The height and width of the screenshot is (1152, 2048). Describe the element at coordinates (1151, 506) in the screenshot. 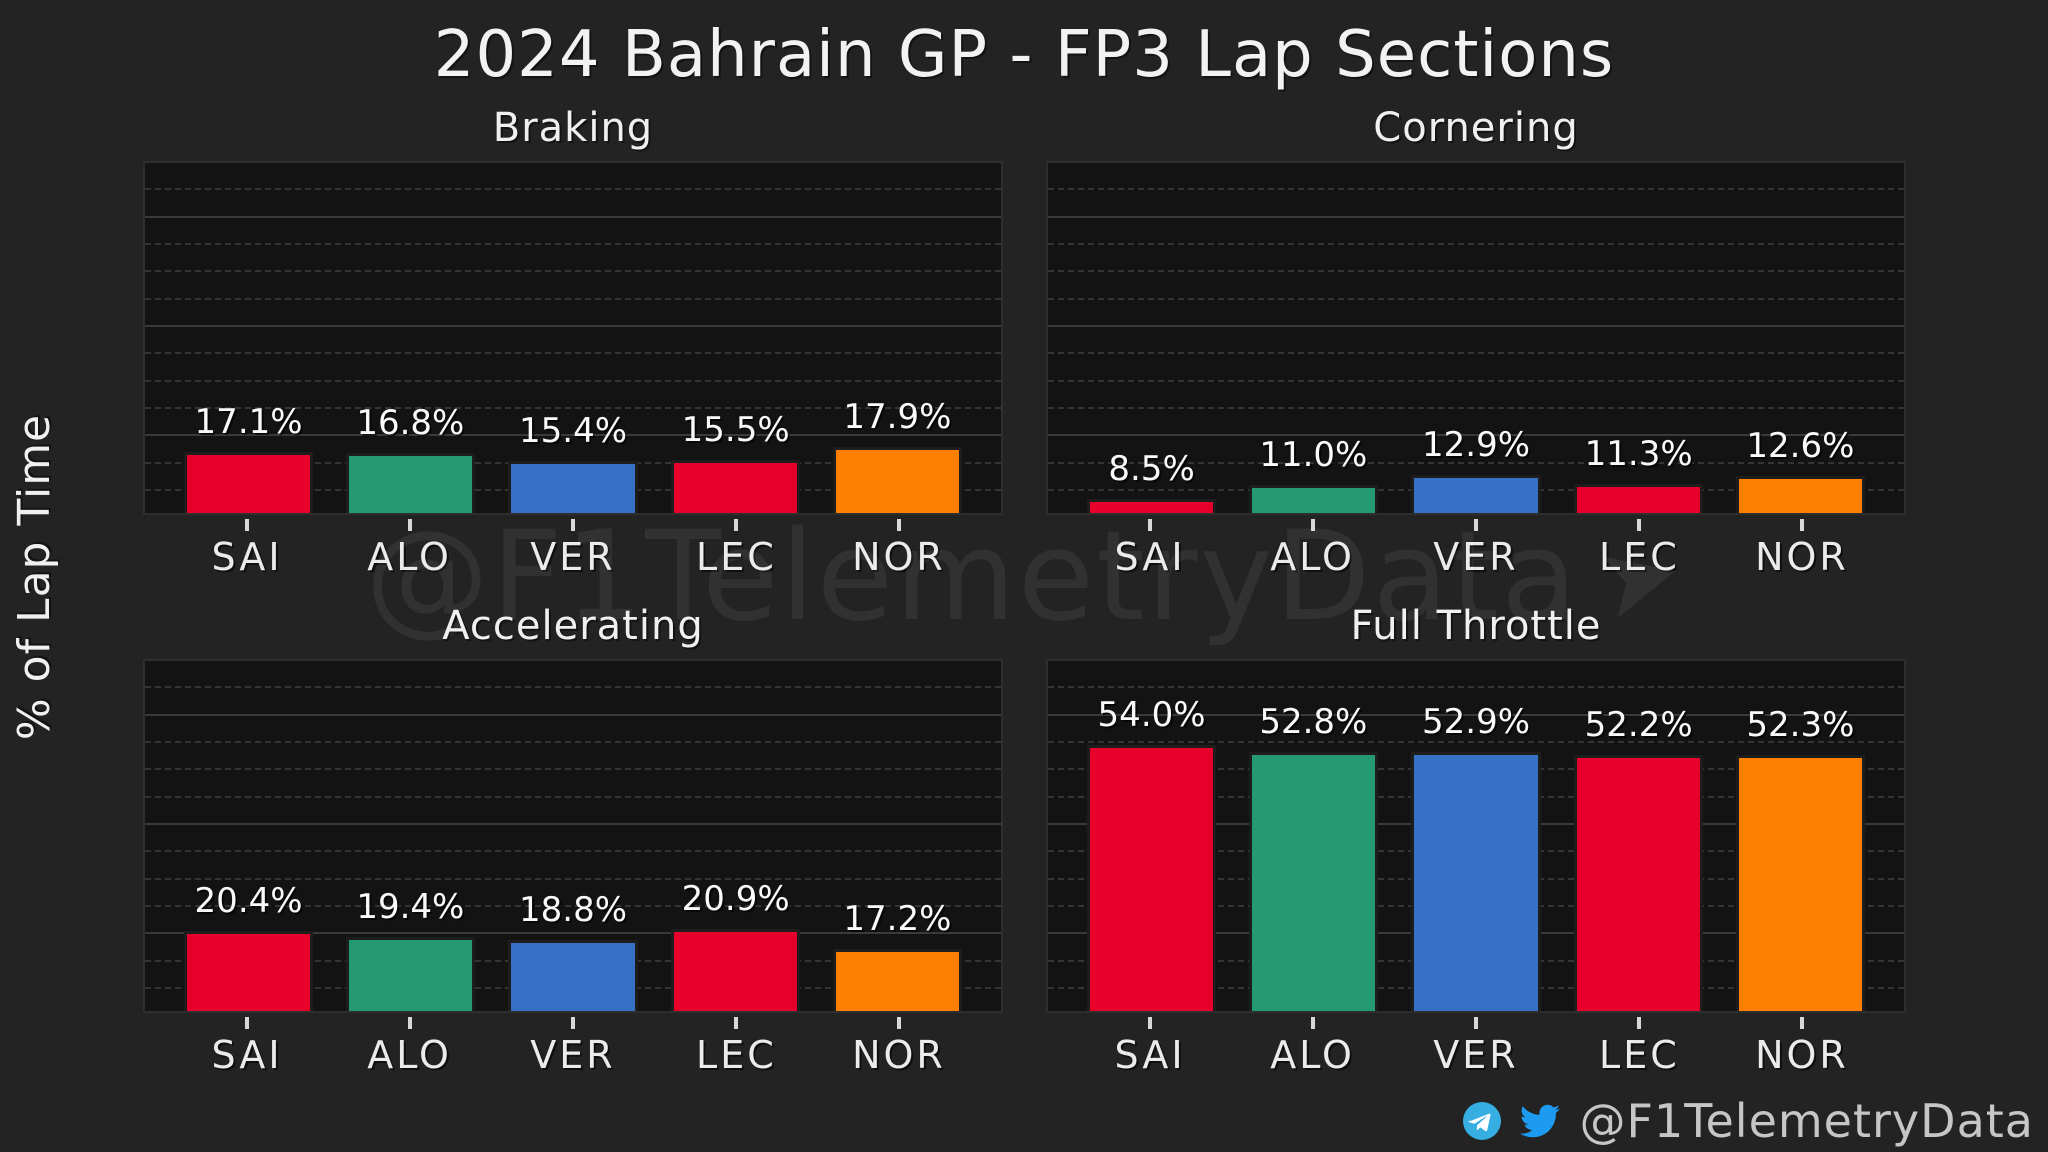

I see `bar-cornering-sai` at that location.